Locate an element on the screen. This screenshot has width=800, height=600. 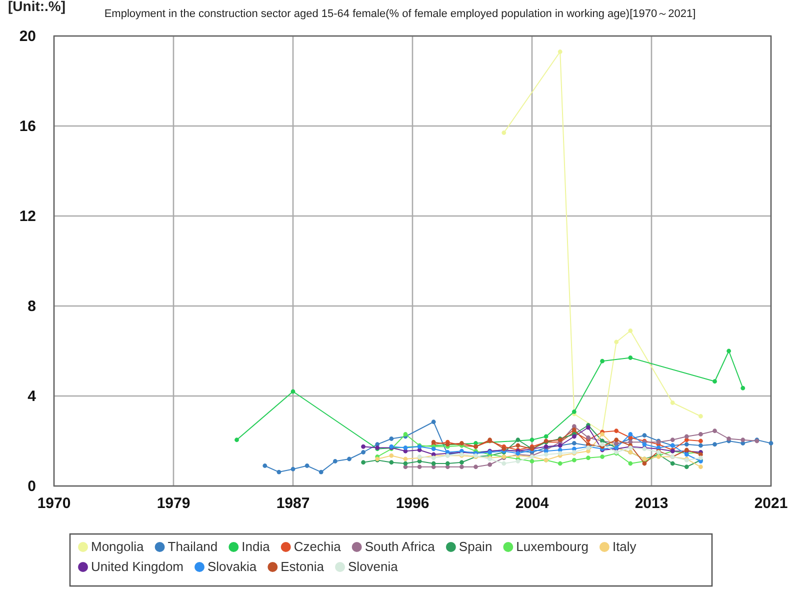
legend-label: Slovenia is located at coordinates (373, 566).